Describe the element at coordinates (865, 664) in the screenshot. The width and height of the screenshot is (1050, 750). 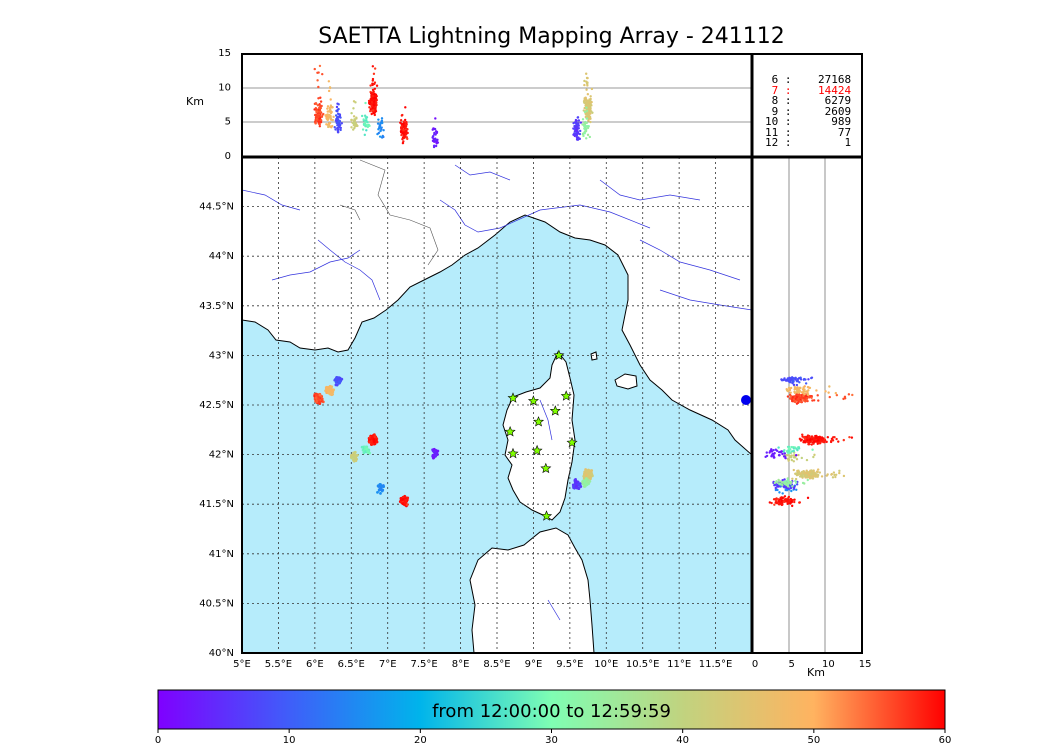
I see `side-tick-label: 15` at that location.